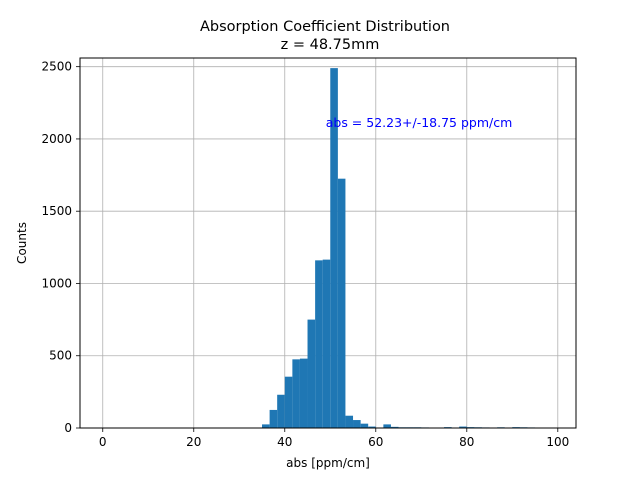  What do you see at coordinates (56, 283) in the screenshot?
I see `y-tick-label: 1000` at bounding box center [56, 283].